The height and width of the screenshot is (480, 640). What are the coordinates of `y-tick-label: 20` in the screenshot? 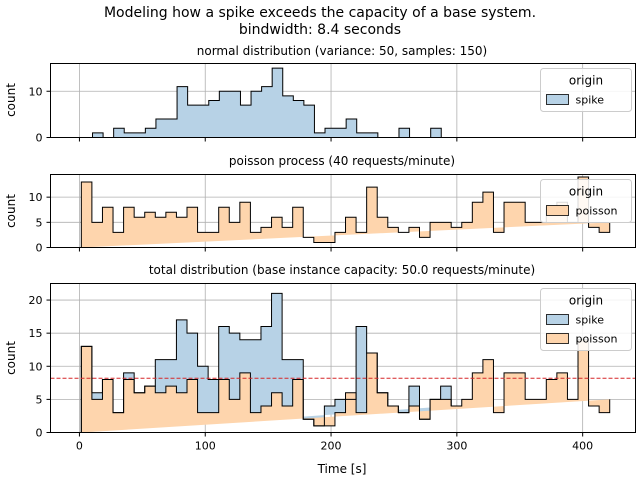 It's located at (36, 300).